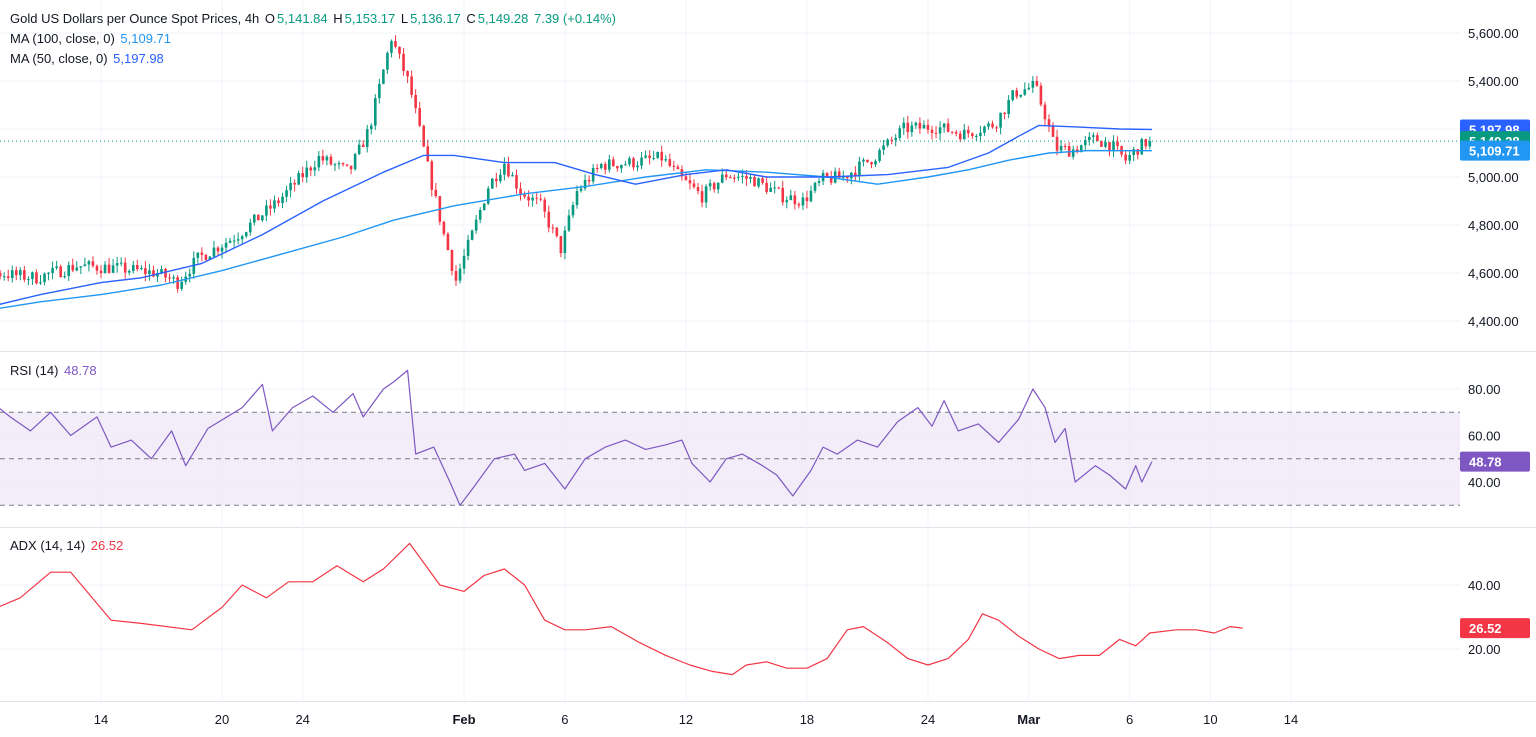 The image size is (1536, 737). Describe the element at coordinates (1493, 81) in the screenshot. I see `y-tick-label: 5,400.00` at that location.